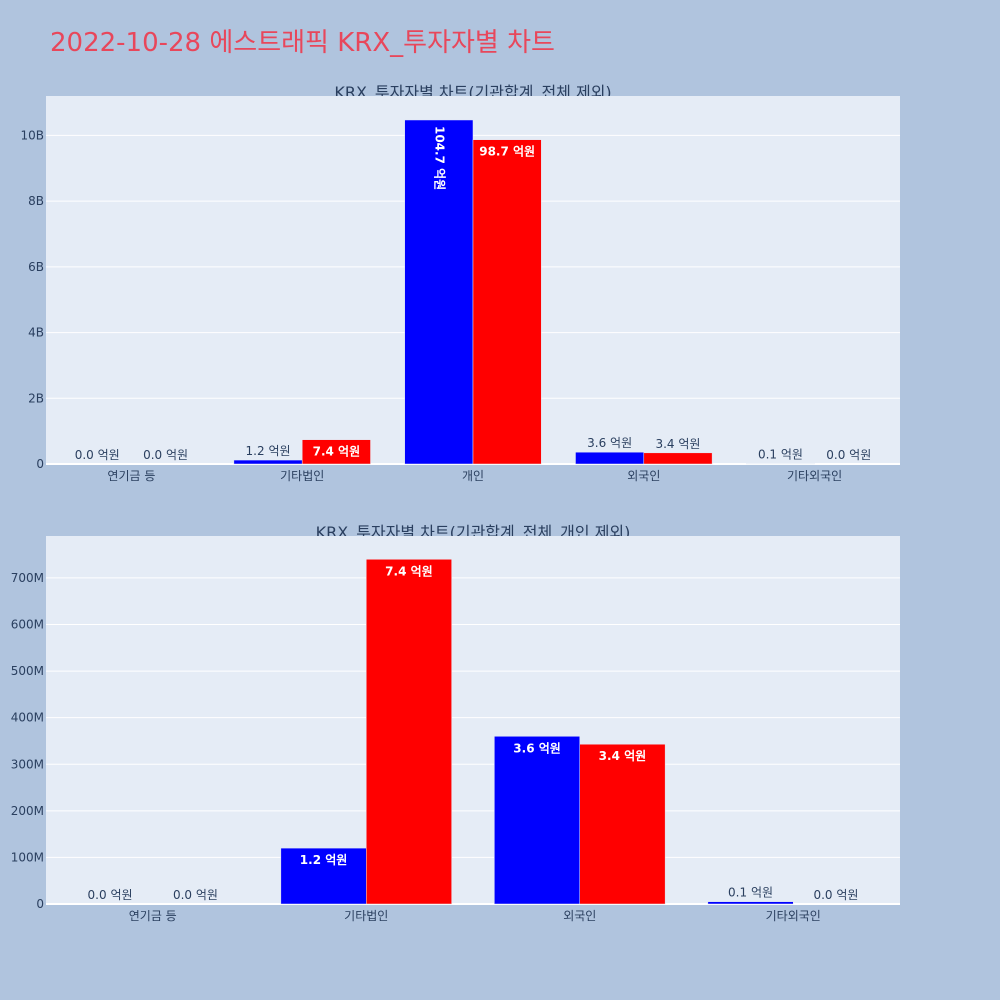 Image resolution: width=1000 pixels, height=1000 pixels. Describe the element at coordinates (27, 625) in the screenshot. I see `y-tick-label: 600M` at that location.